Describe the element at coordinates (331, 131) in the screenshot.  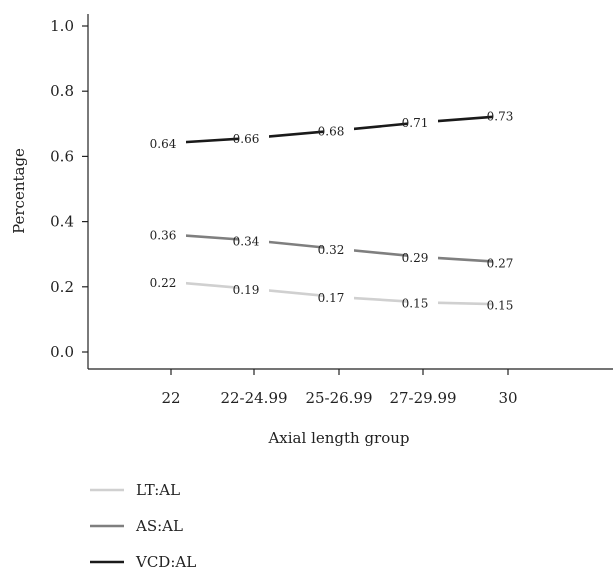
I see `data-label: 0.68` at that location.